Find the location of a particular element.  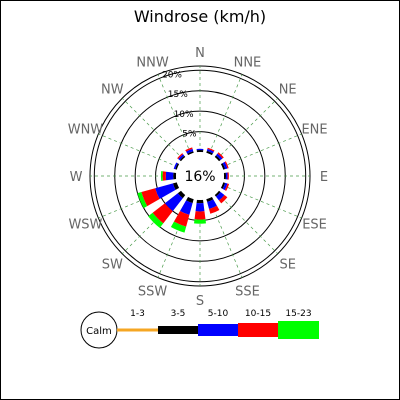

ring-label: 10% is located at coordinates (184, 115).